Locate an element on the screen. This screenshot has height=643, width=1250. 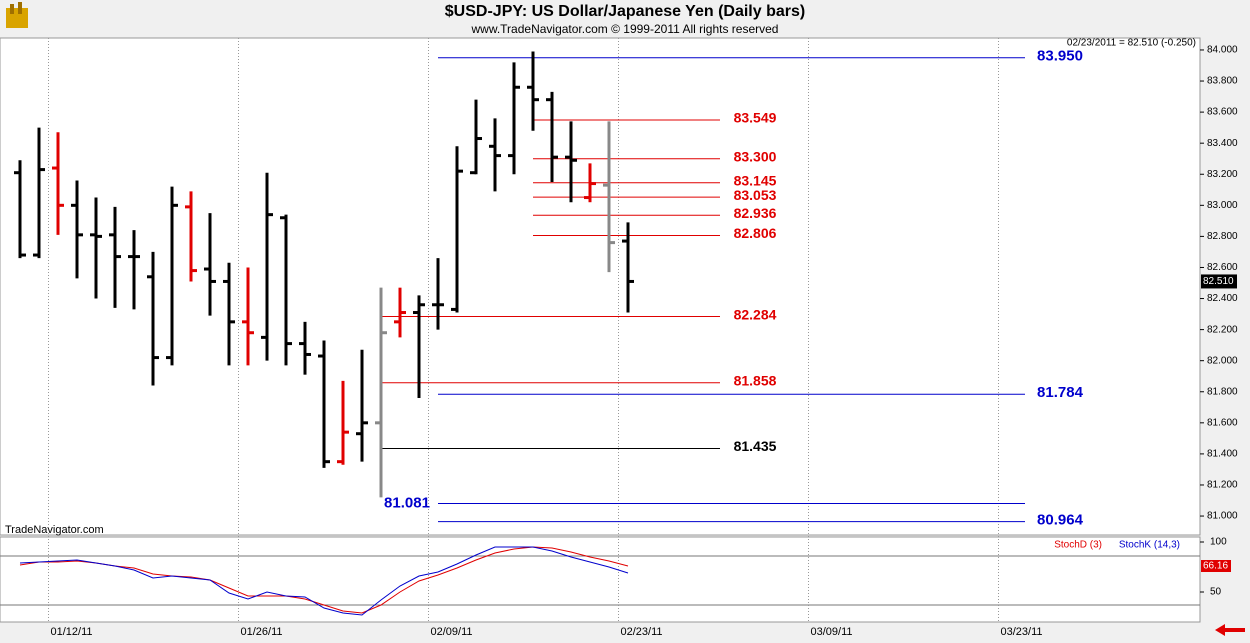
price-header: 02/23/2011 = 82.510 (-0.250) is located at coordinates (1131, 43).